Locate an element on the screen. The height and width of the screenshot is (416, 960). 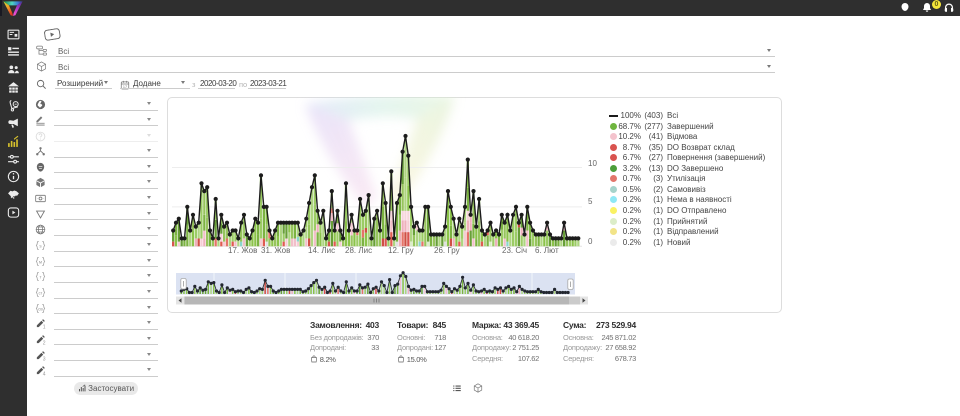
svg-text: сг is located at coordinates (41, 292).